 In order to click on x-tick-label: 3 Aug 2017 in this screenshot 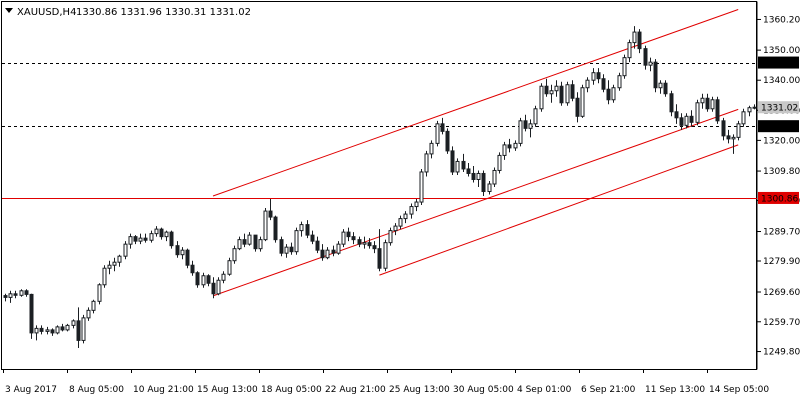, I will do `click(31, 390)`.